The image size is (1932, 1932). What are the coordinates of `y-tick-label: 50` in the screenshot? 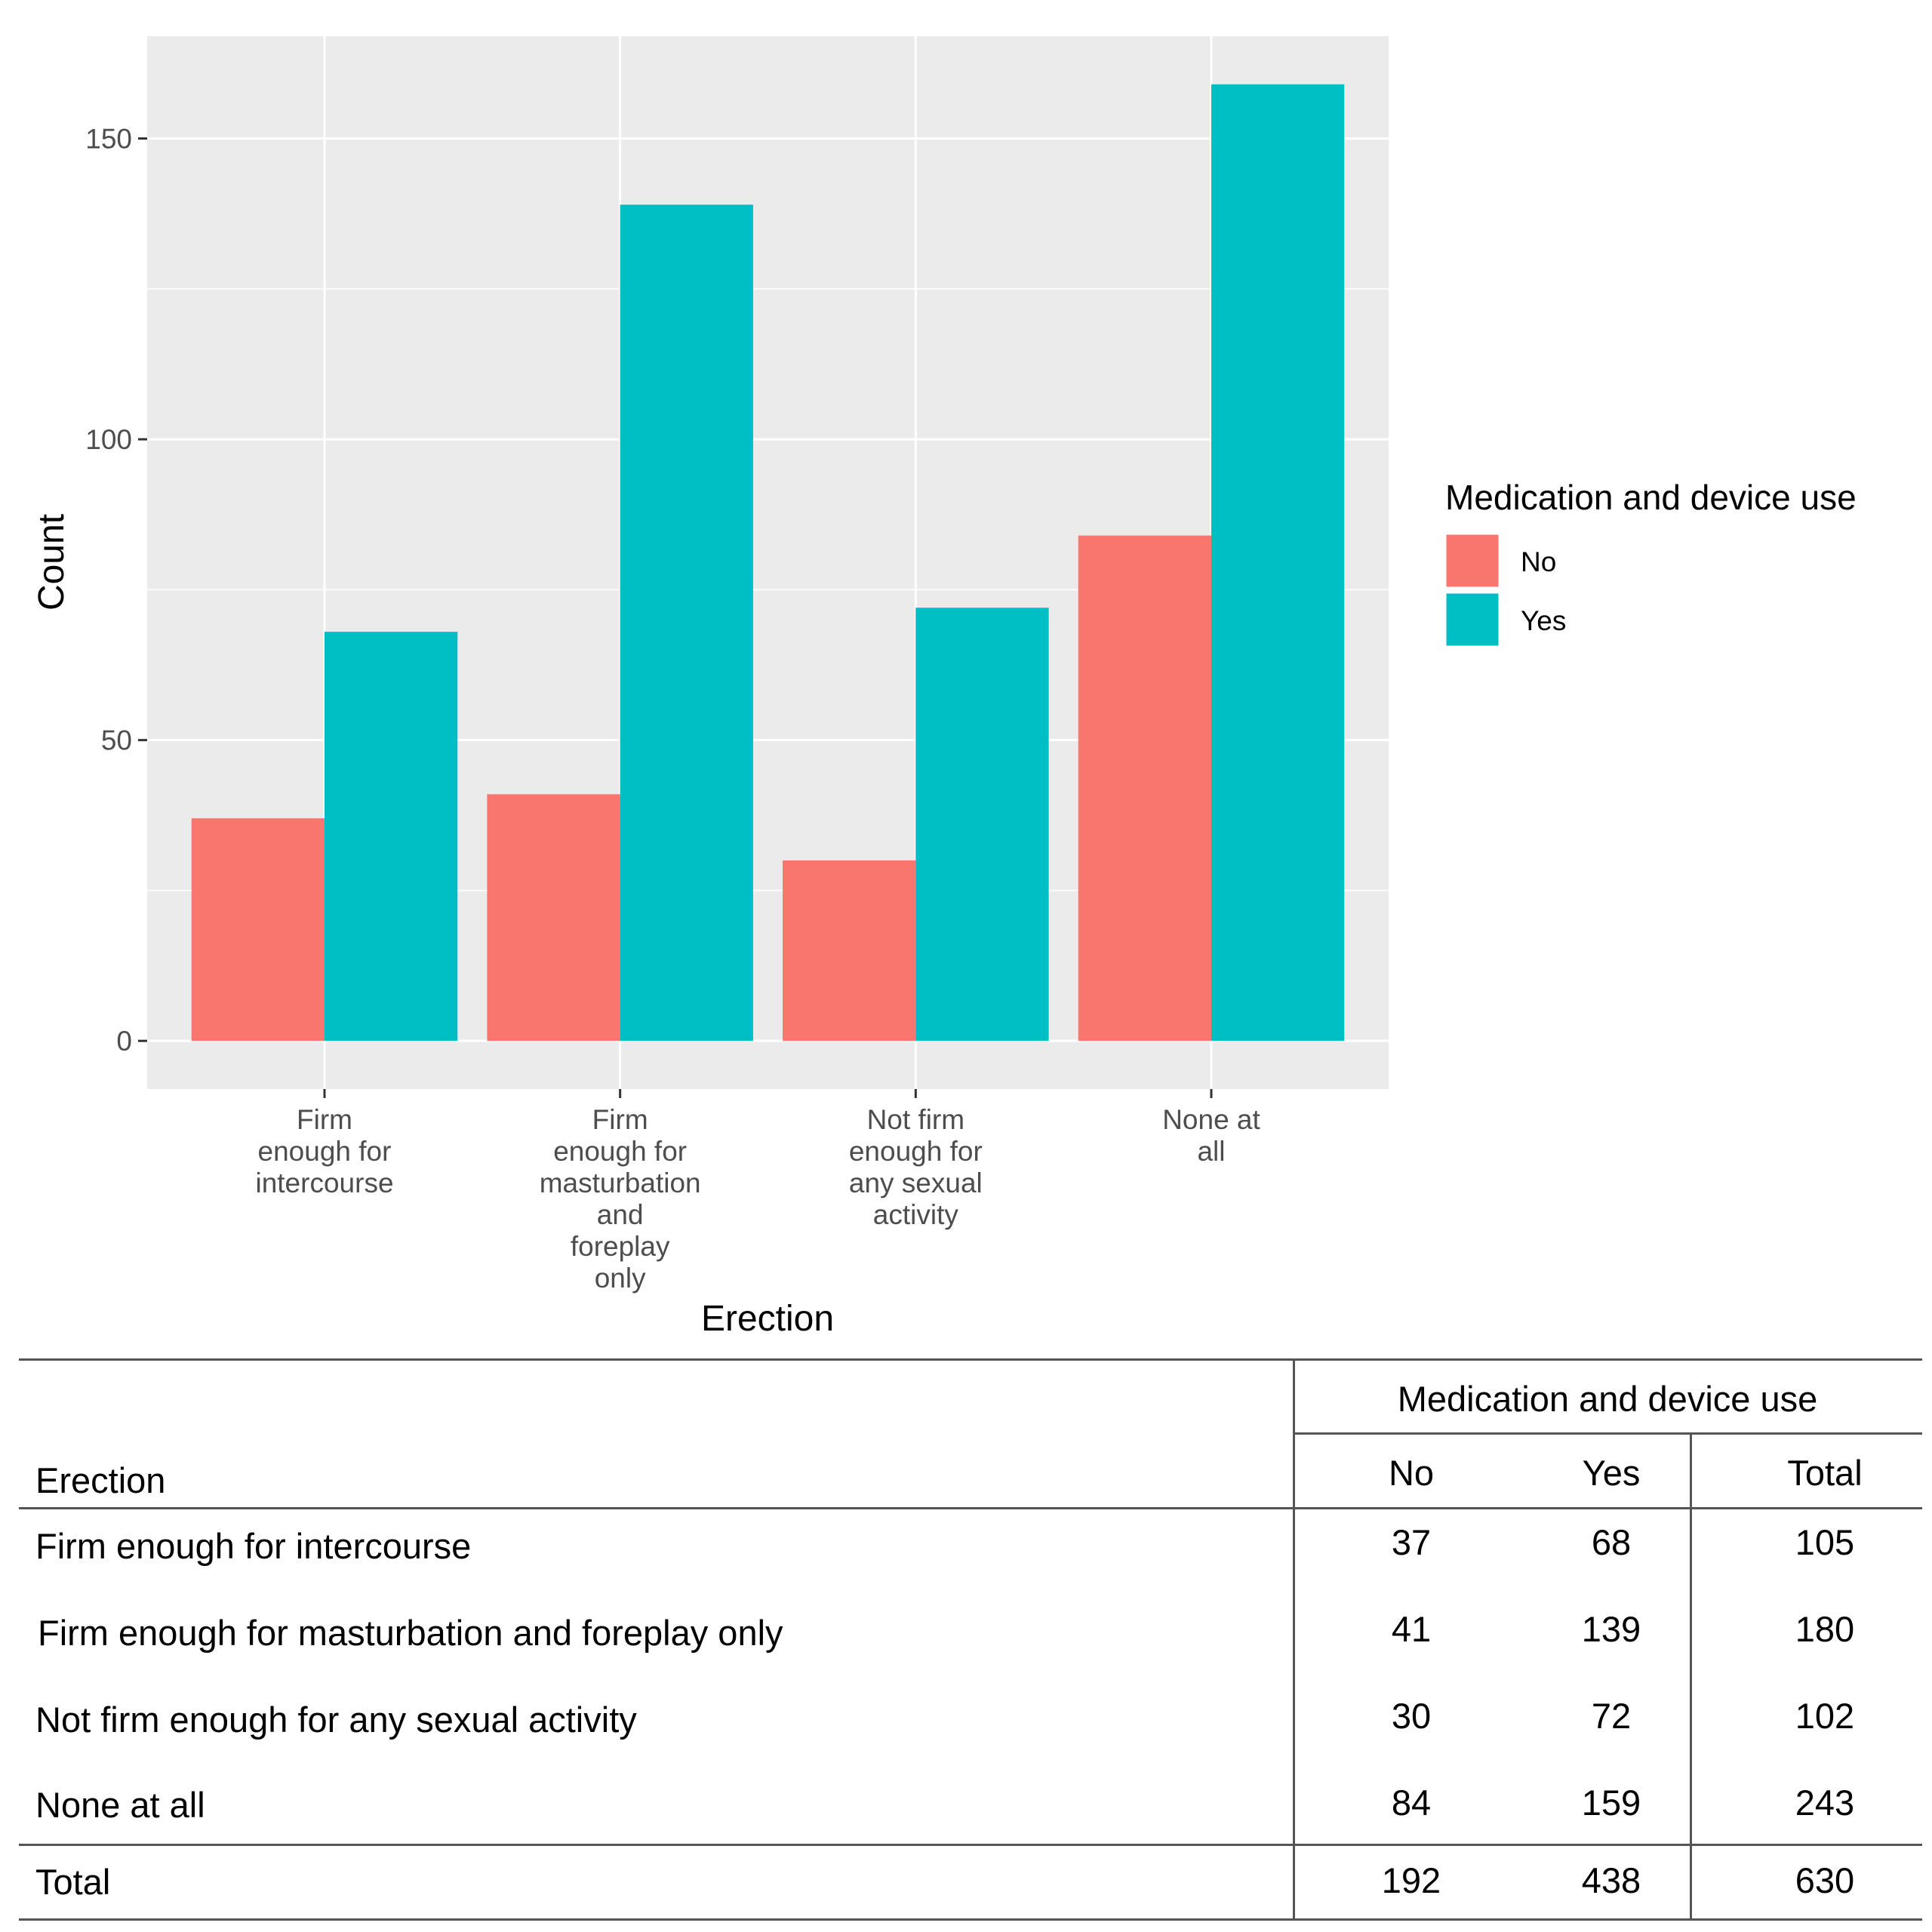 It's located at (116, 740).